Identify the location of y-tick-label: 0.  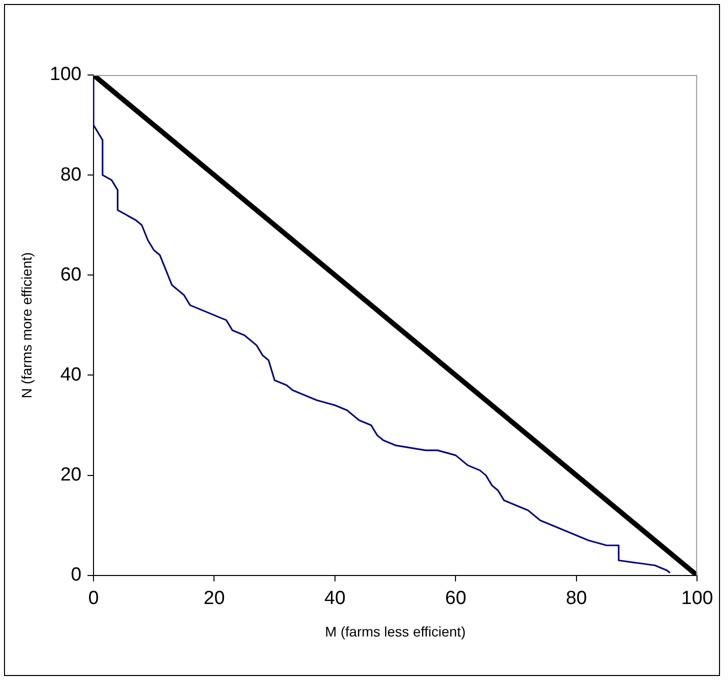
(76, 575).